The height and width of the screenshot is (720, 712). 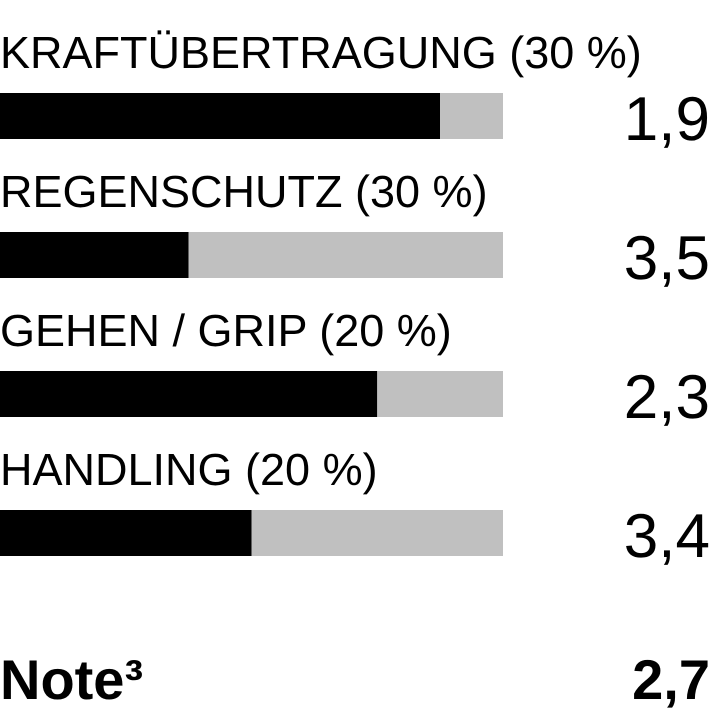 What do you see at coordinates (667, 397) in the screenshot?
I see `text: 2,3` at bounding box center [667, 397].